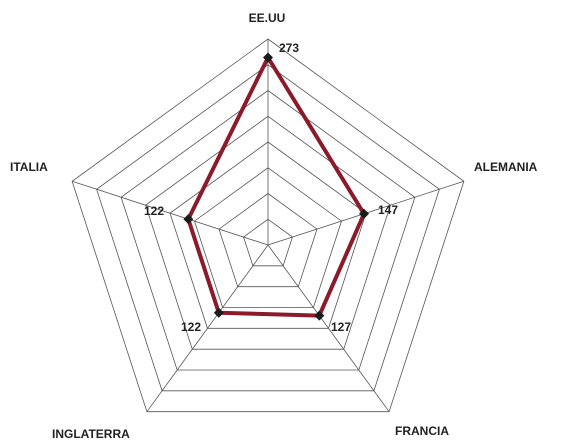  What do you see at coordinates (29, 167) in the screenshot?
I see `axis-label-italia: ITALIA` at bounding box center [29, 167].